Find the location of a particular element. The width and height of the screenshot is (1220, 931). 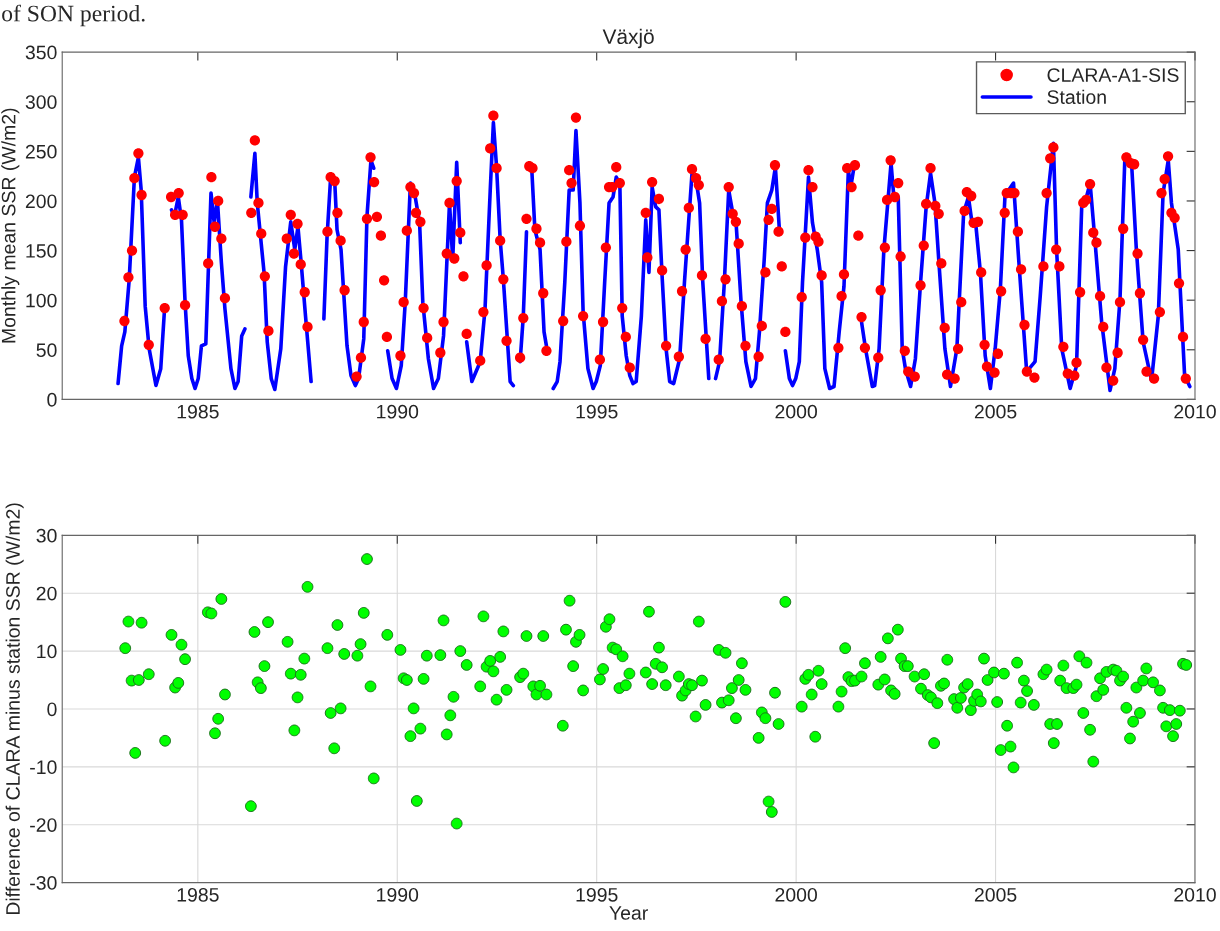

y-tick-label: 300 is located at coordinates (41, 102).